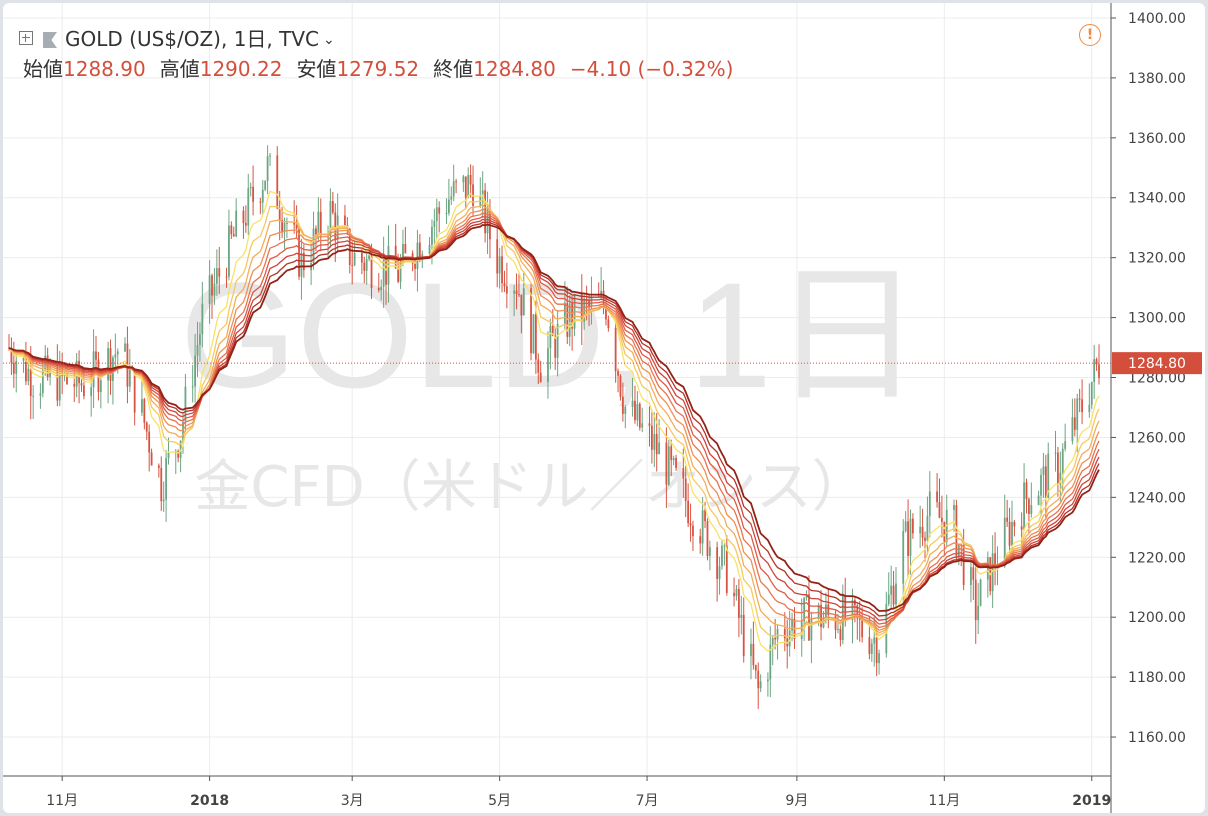 The image size is (1208, 816). Describe the element at coordinates (499, 801) in the screenshot. I see `time-tick-label: 5月` at that location.